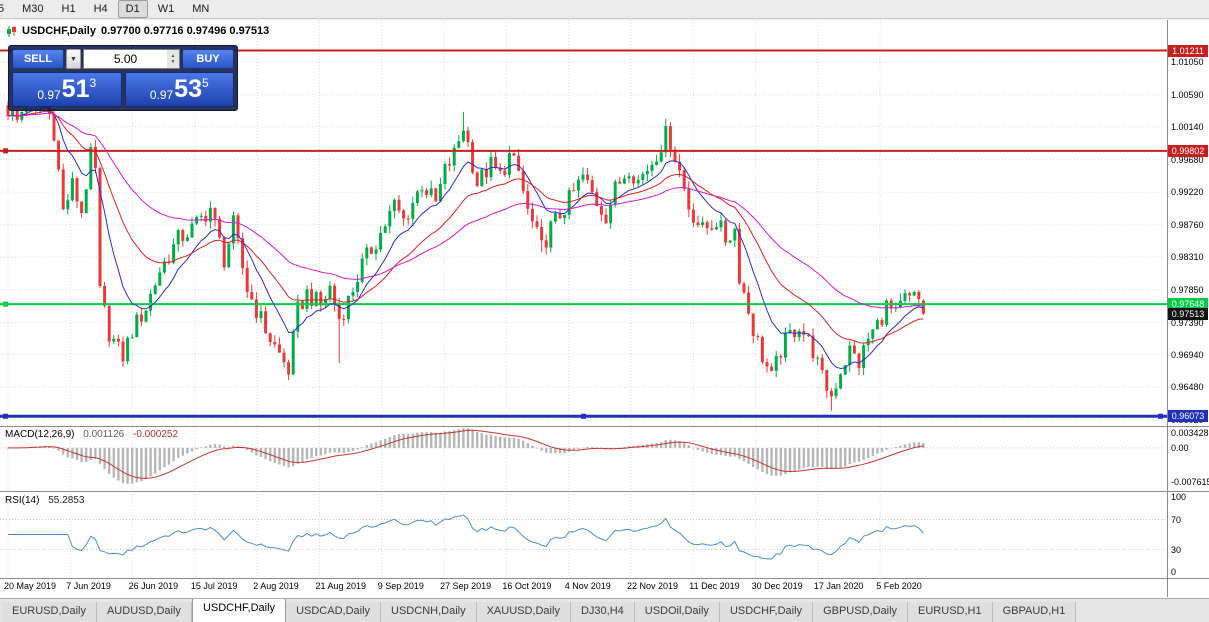  Describe the element at coordinates (677, 612) in the screenshot. I see `tab-7-usdoil-daily: USDOil,Daily` at that location.